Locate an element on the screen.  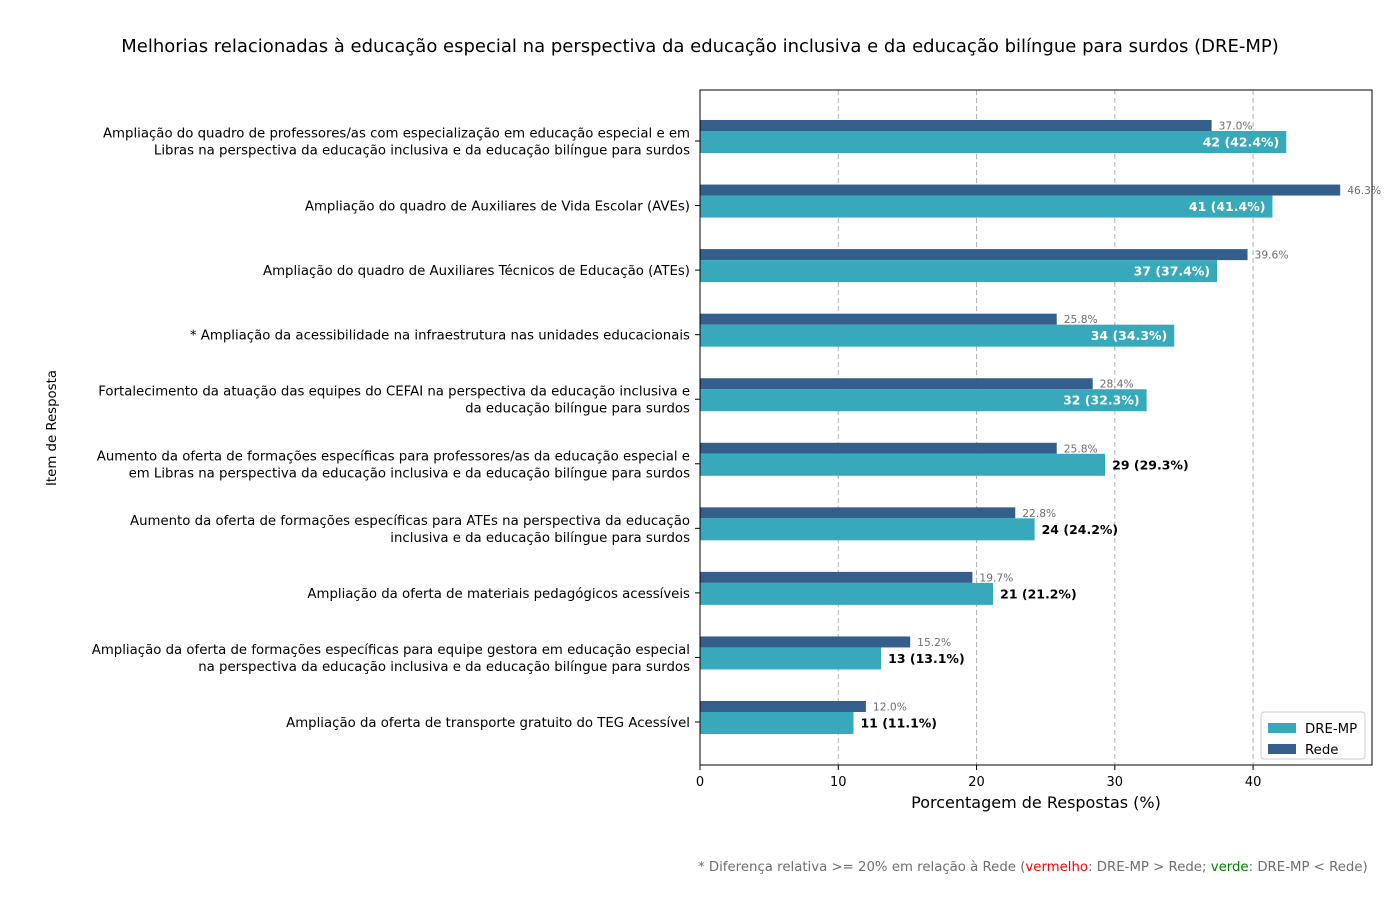
rede-value-label: 12.0% is located at coordinates (890, 707).